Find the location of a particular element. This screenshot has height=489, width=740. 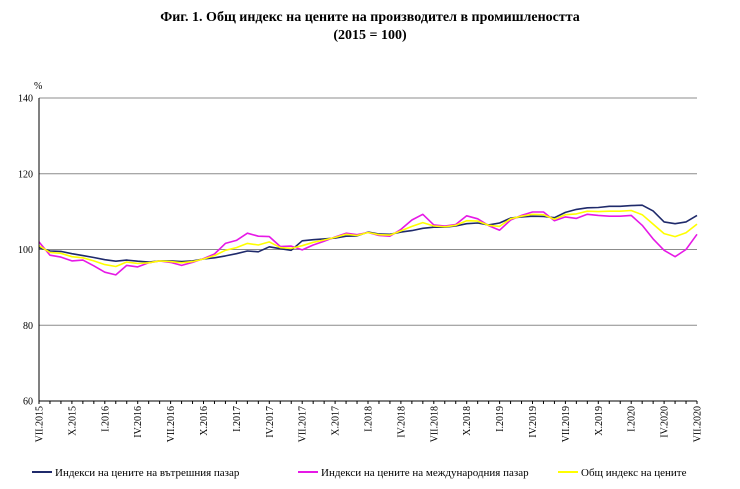

y-tick-label: 100 is located at coordinates (25, 250).